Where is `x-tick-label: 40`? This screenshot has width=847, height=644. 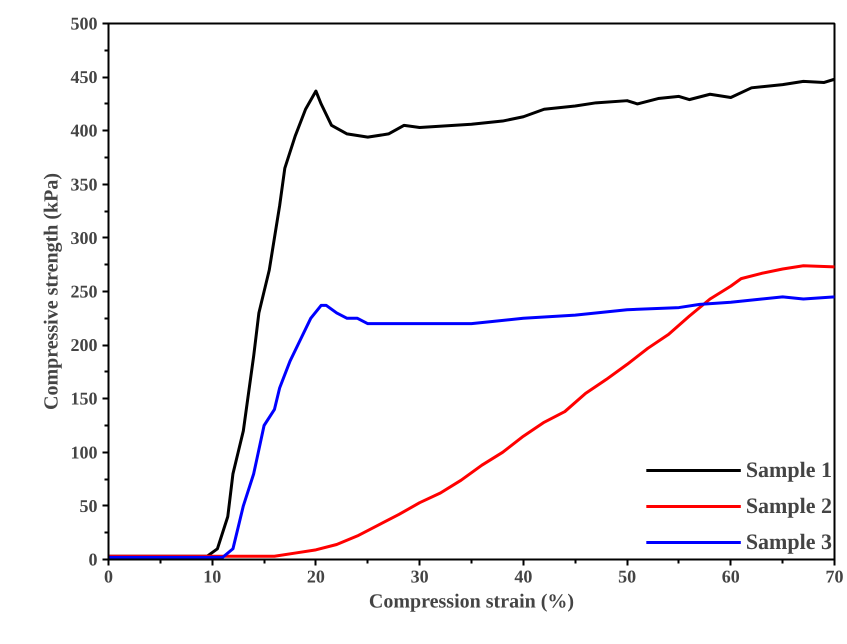
x-tick-label: 40 is located at coordinates (523, 576).